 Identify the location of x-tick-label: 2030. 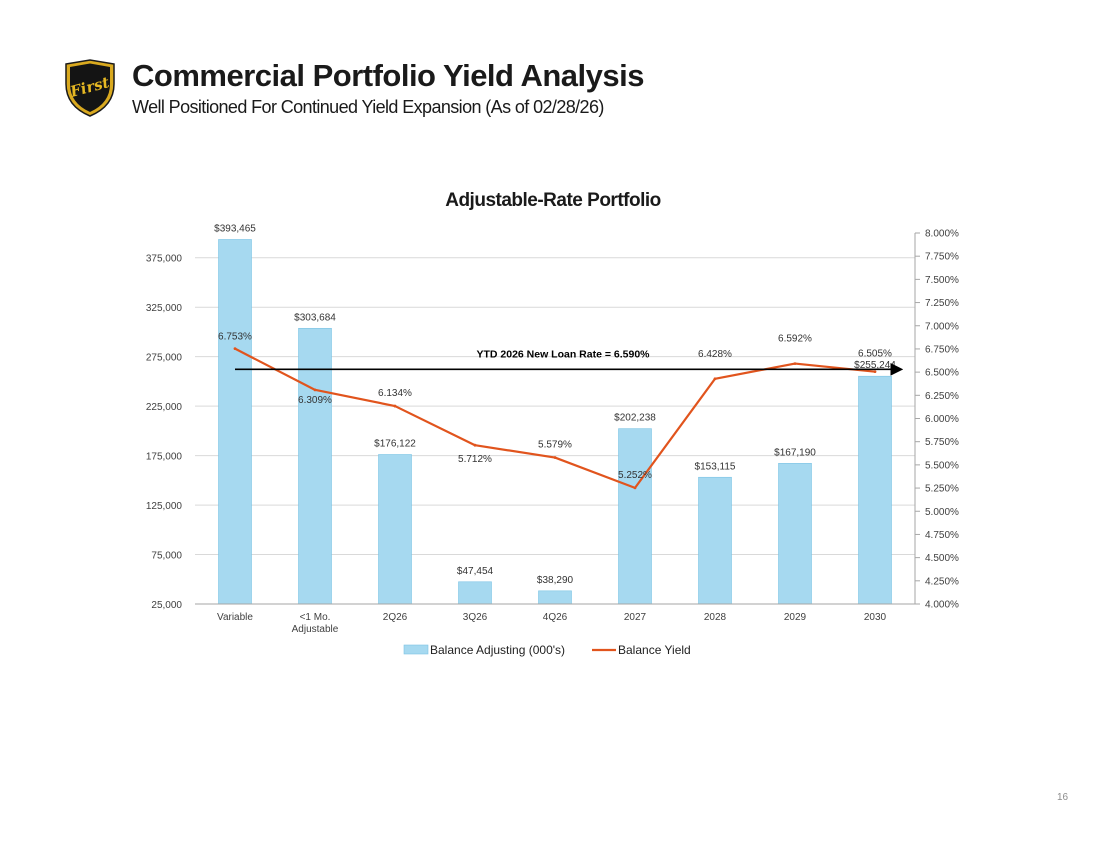
(875, 617).